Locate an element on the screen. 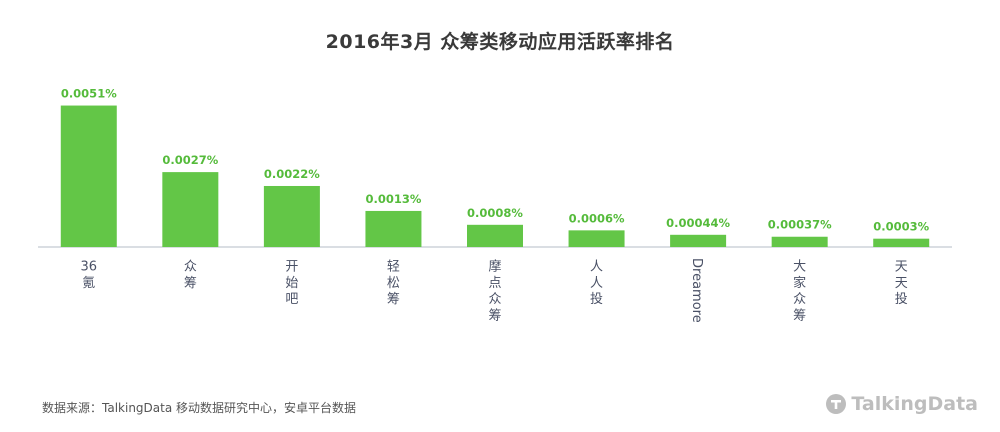 The width and height of the screenshot is (1000, 432). category-label: Dreamore is located at coordinates (696, 290).